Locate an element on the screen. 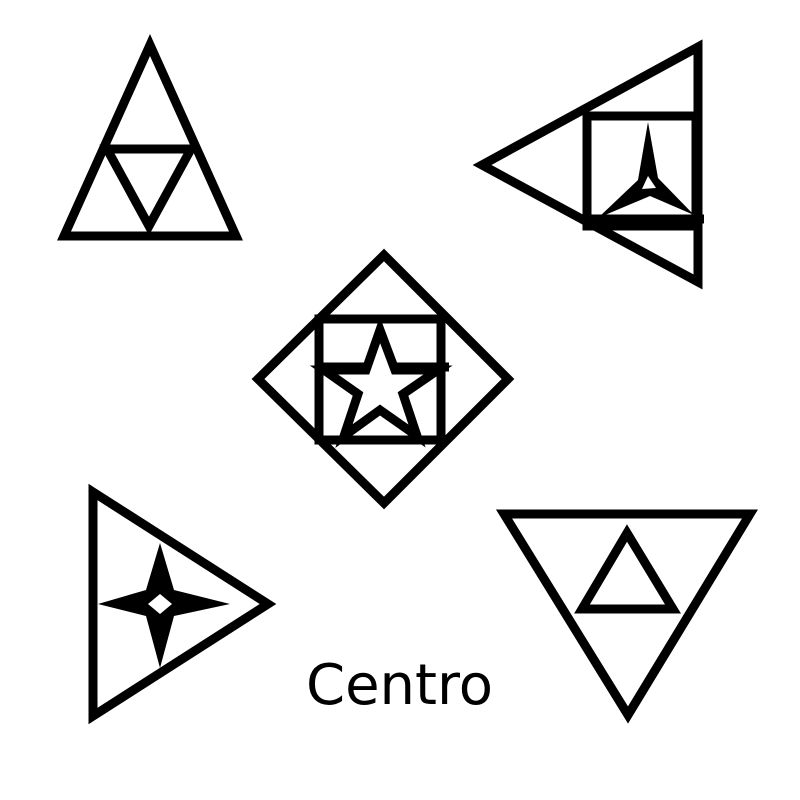 The width and height of the screenshot is (800, 800). bottom-left-figure is located at coordinates (182, 604).